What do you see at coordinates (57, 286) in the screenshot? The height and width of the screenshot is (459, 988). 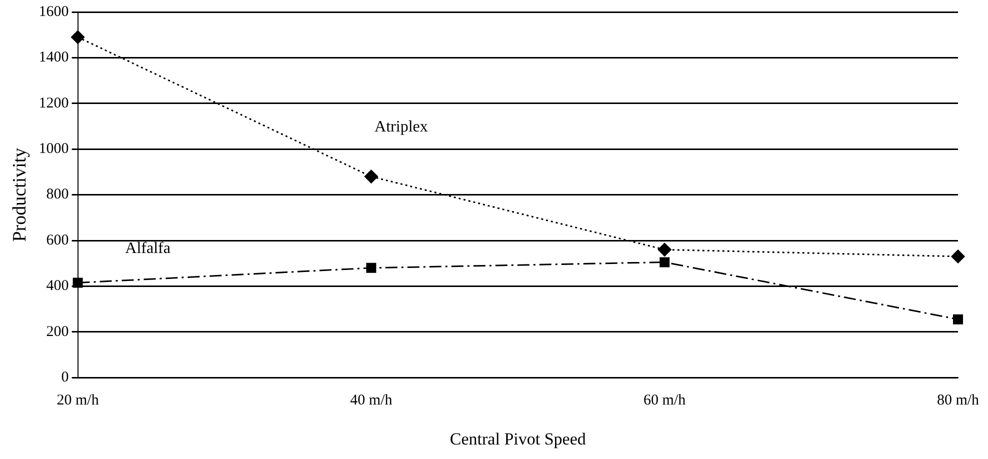 I see `y-tick-label: 400` at bounding box center [57, 286].